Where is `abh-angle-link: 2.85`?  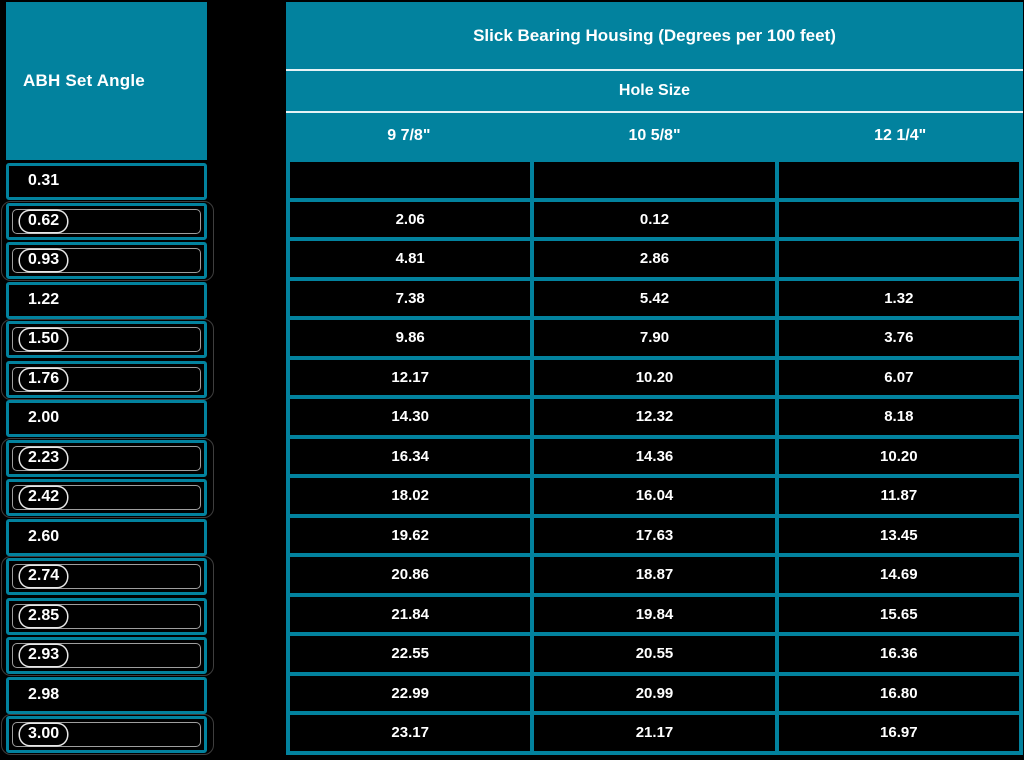
abh-angle-link: 2.85 is located at coordinates (43, 616).